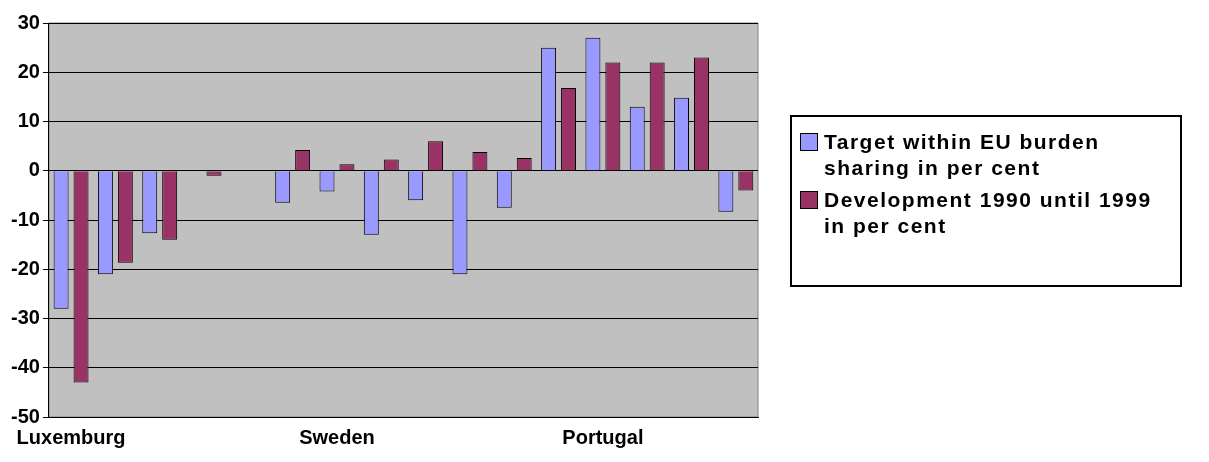  Describe the element at coordinates (25, 267) in the screenshot. I see `y-tick-label: -20` at that location.